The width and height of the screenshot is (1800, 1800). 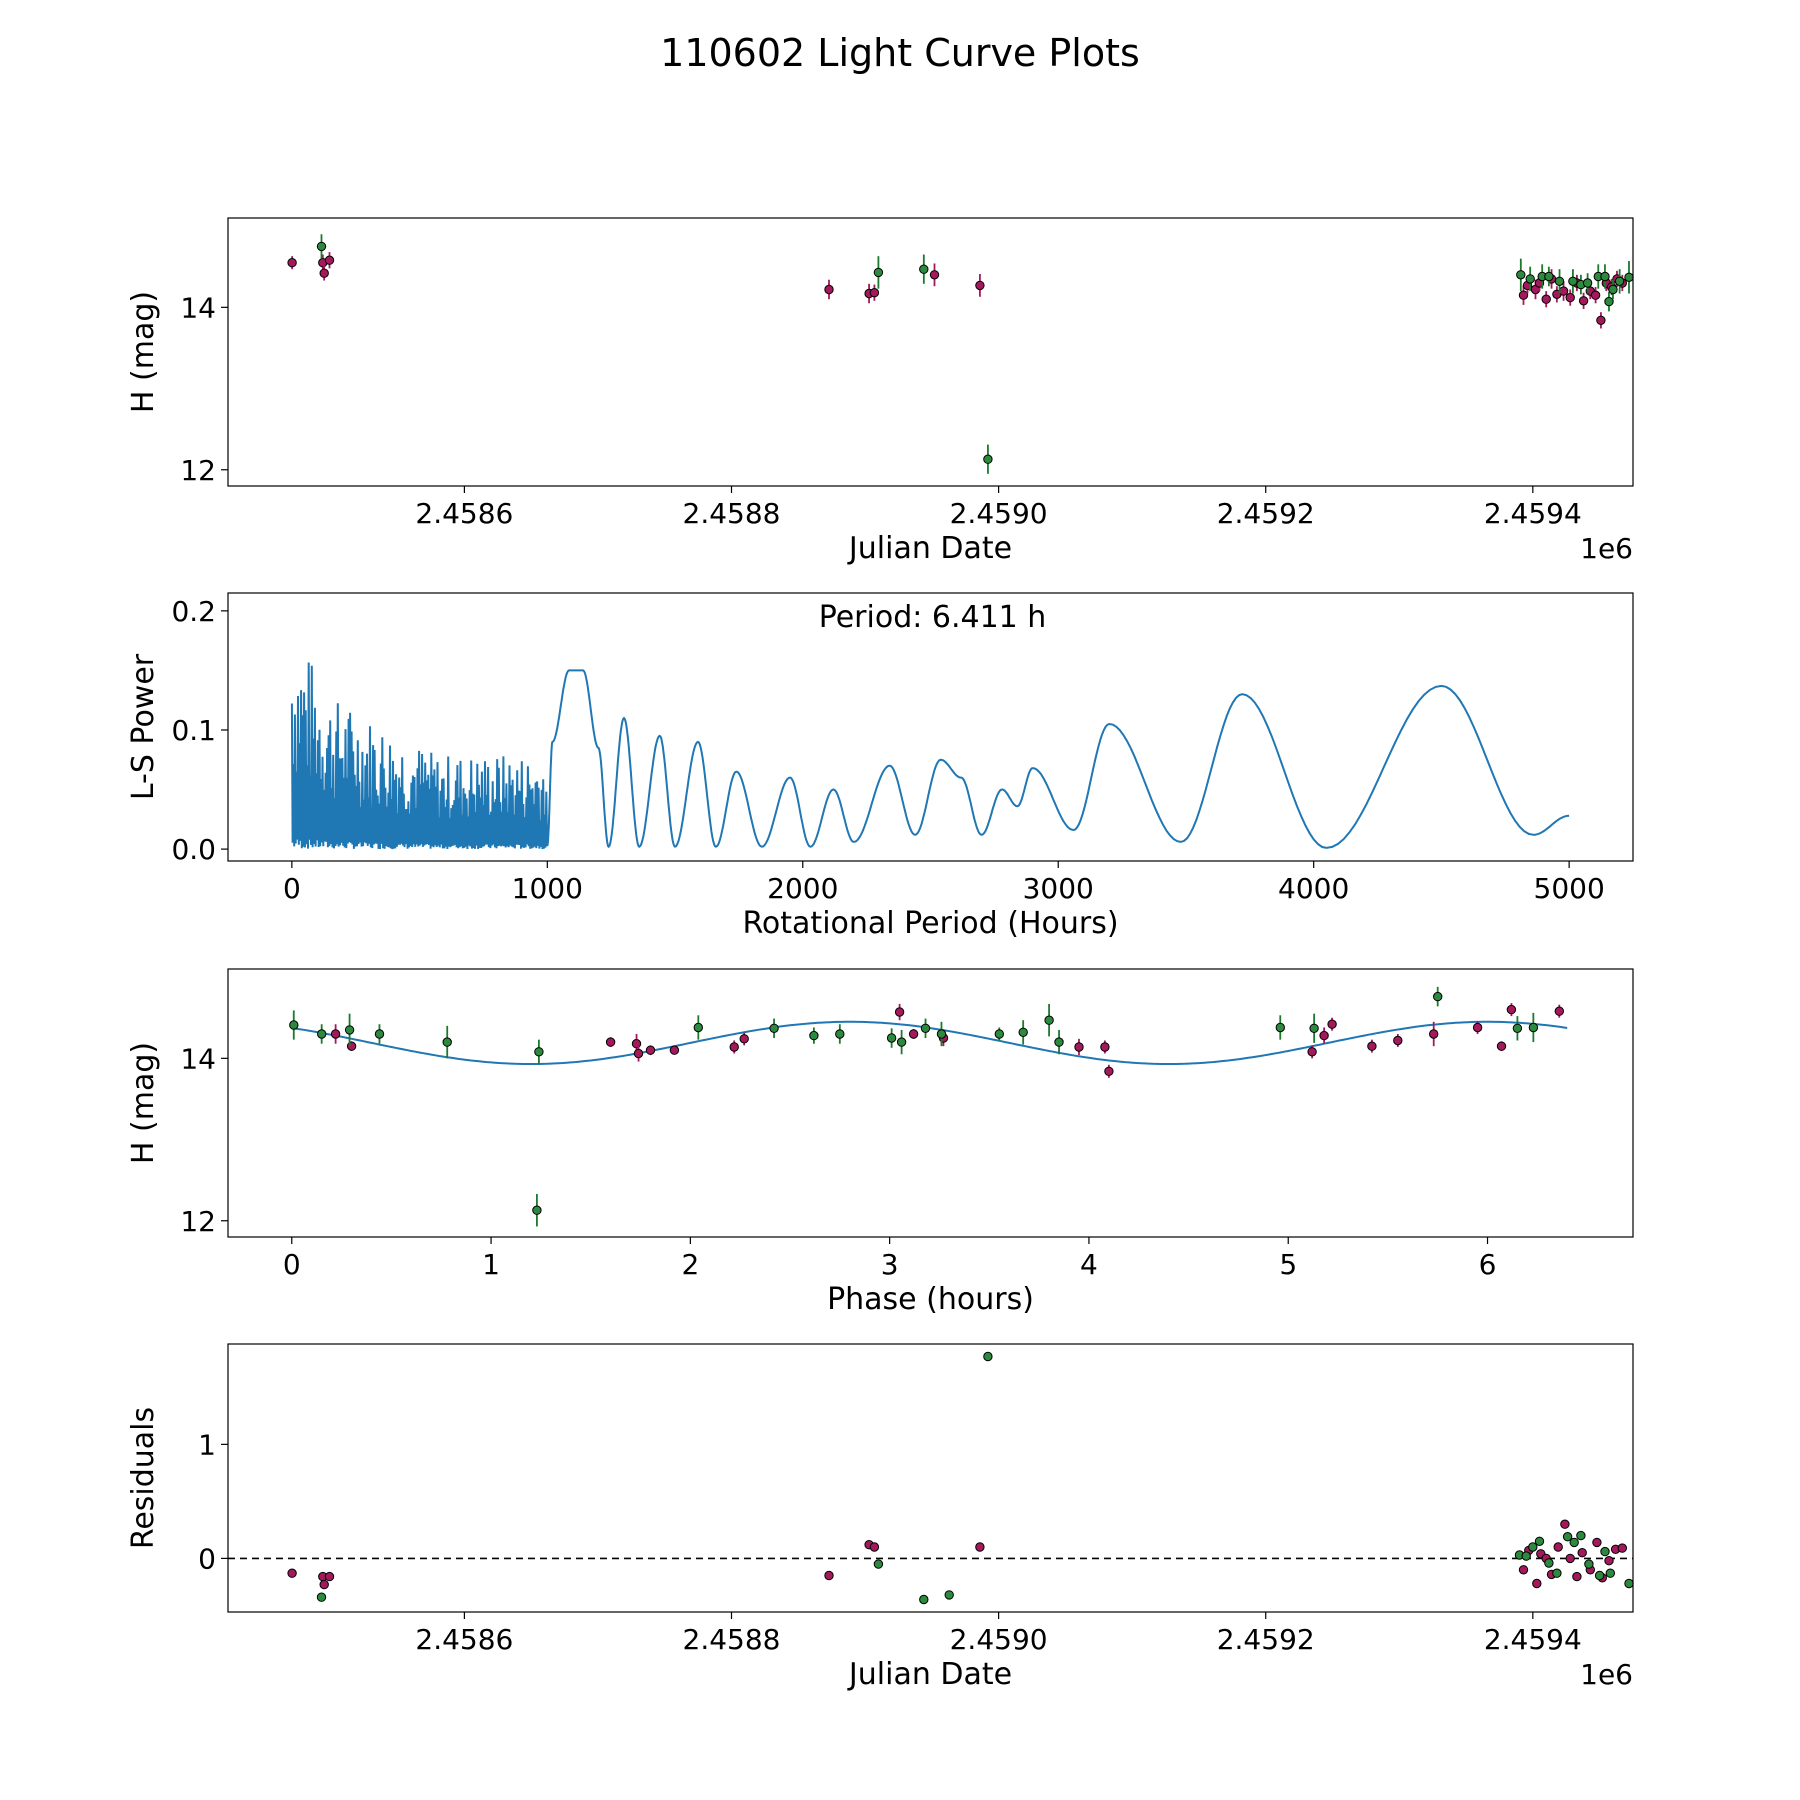 What do you see at coordinates (1488, 1264) in the screenshot?
I see `x-tick-label: 6` at bounding box center [1488, 1264].